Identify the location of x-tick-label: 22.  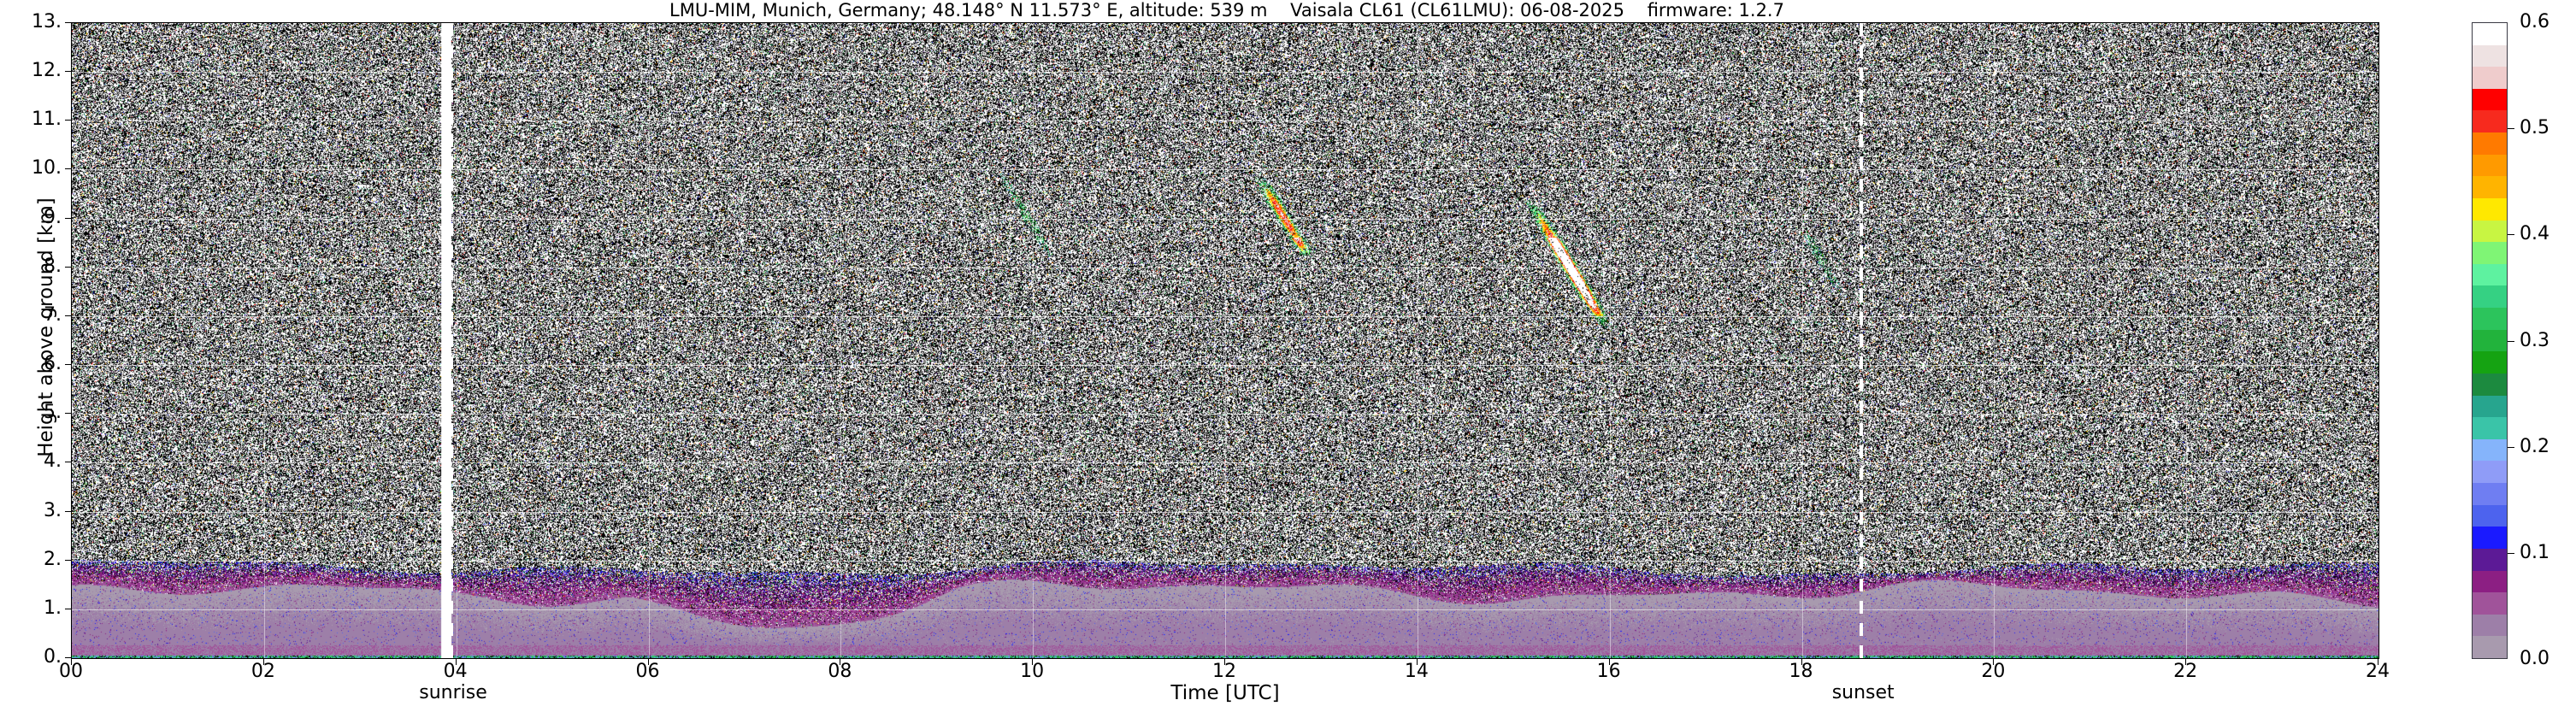
(2185, 671).